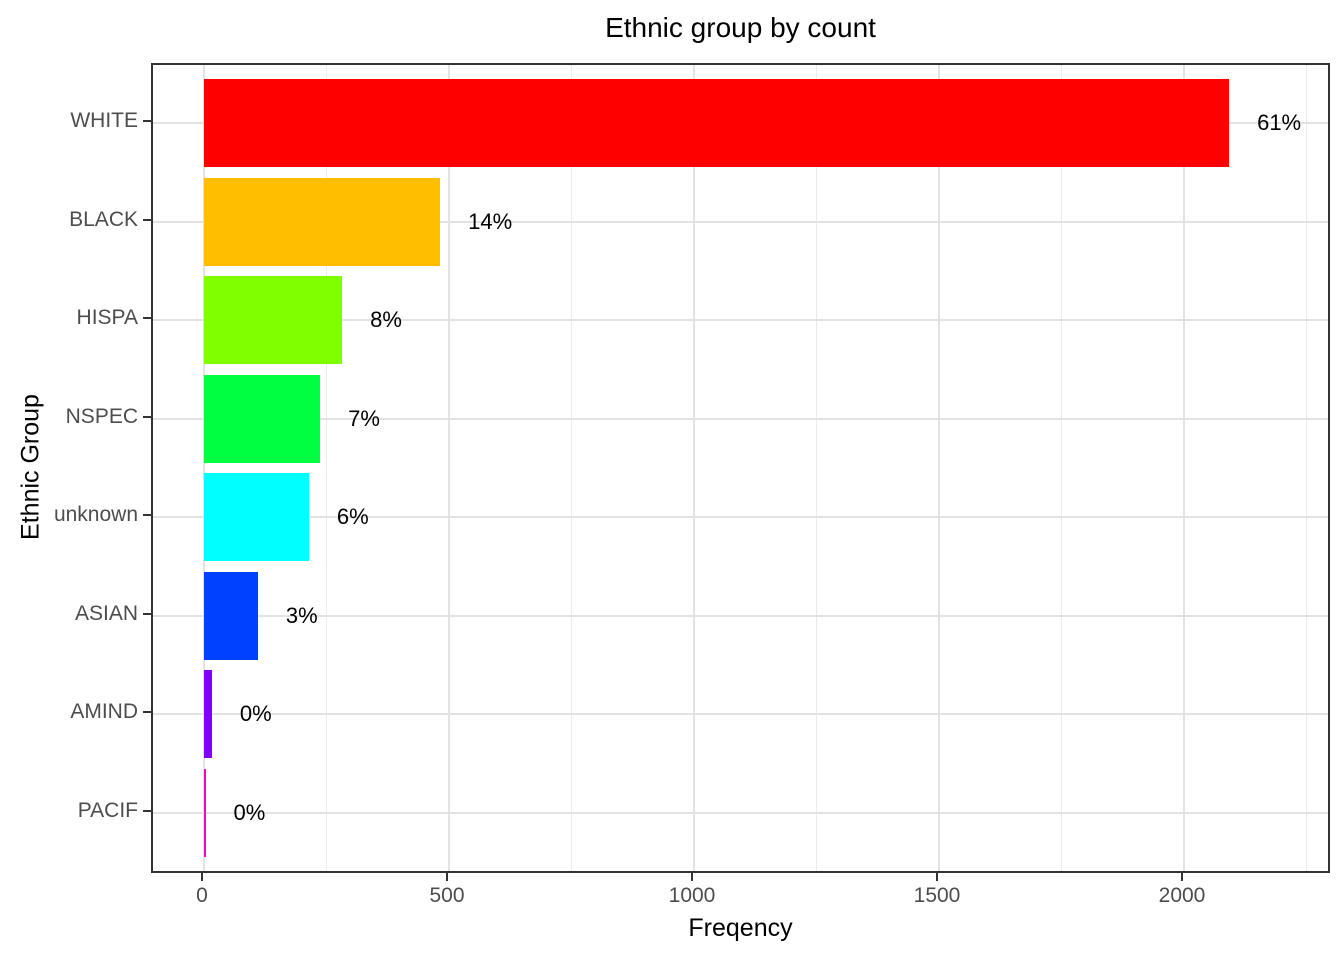 The image size is (1344, 960). I want to click on y-axis-tick-label-nspec: NSPEC, so click(101, 416).